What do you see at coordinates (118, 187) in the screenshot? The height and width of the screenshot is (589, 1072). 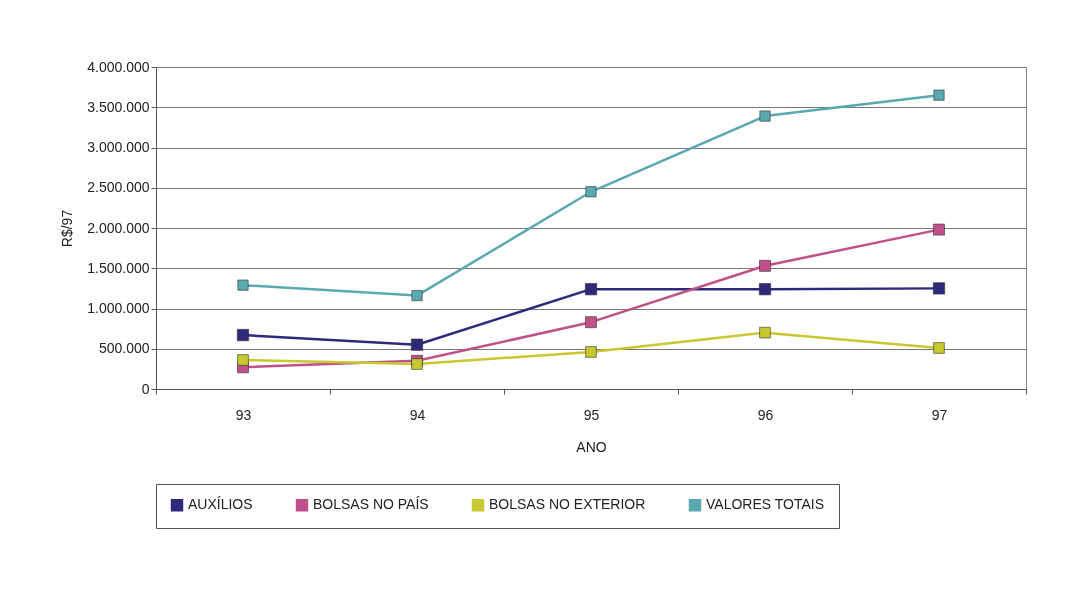 I see `y-tick-label: 2.500.000` at bounding box center [118, 187].